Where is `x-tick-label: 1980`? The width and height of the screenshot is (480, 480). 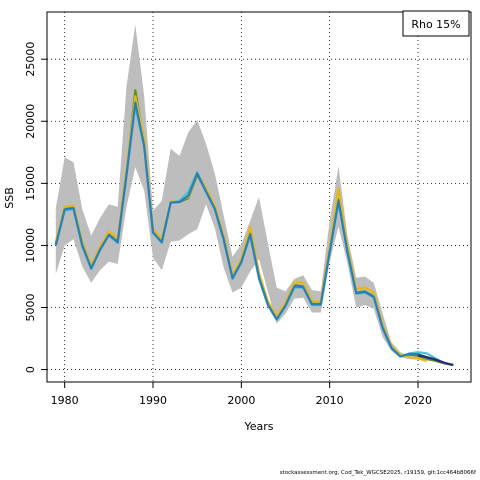
x-tick-label: 1980 is located at coordinates (65, 400).